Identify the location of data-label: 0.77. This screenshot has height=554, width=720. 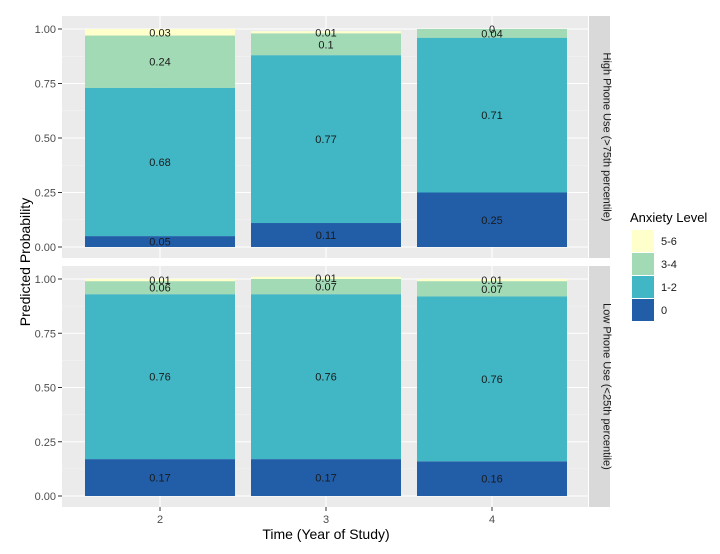
(325, 140).